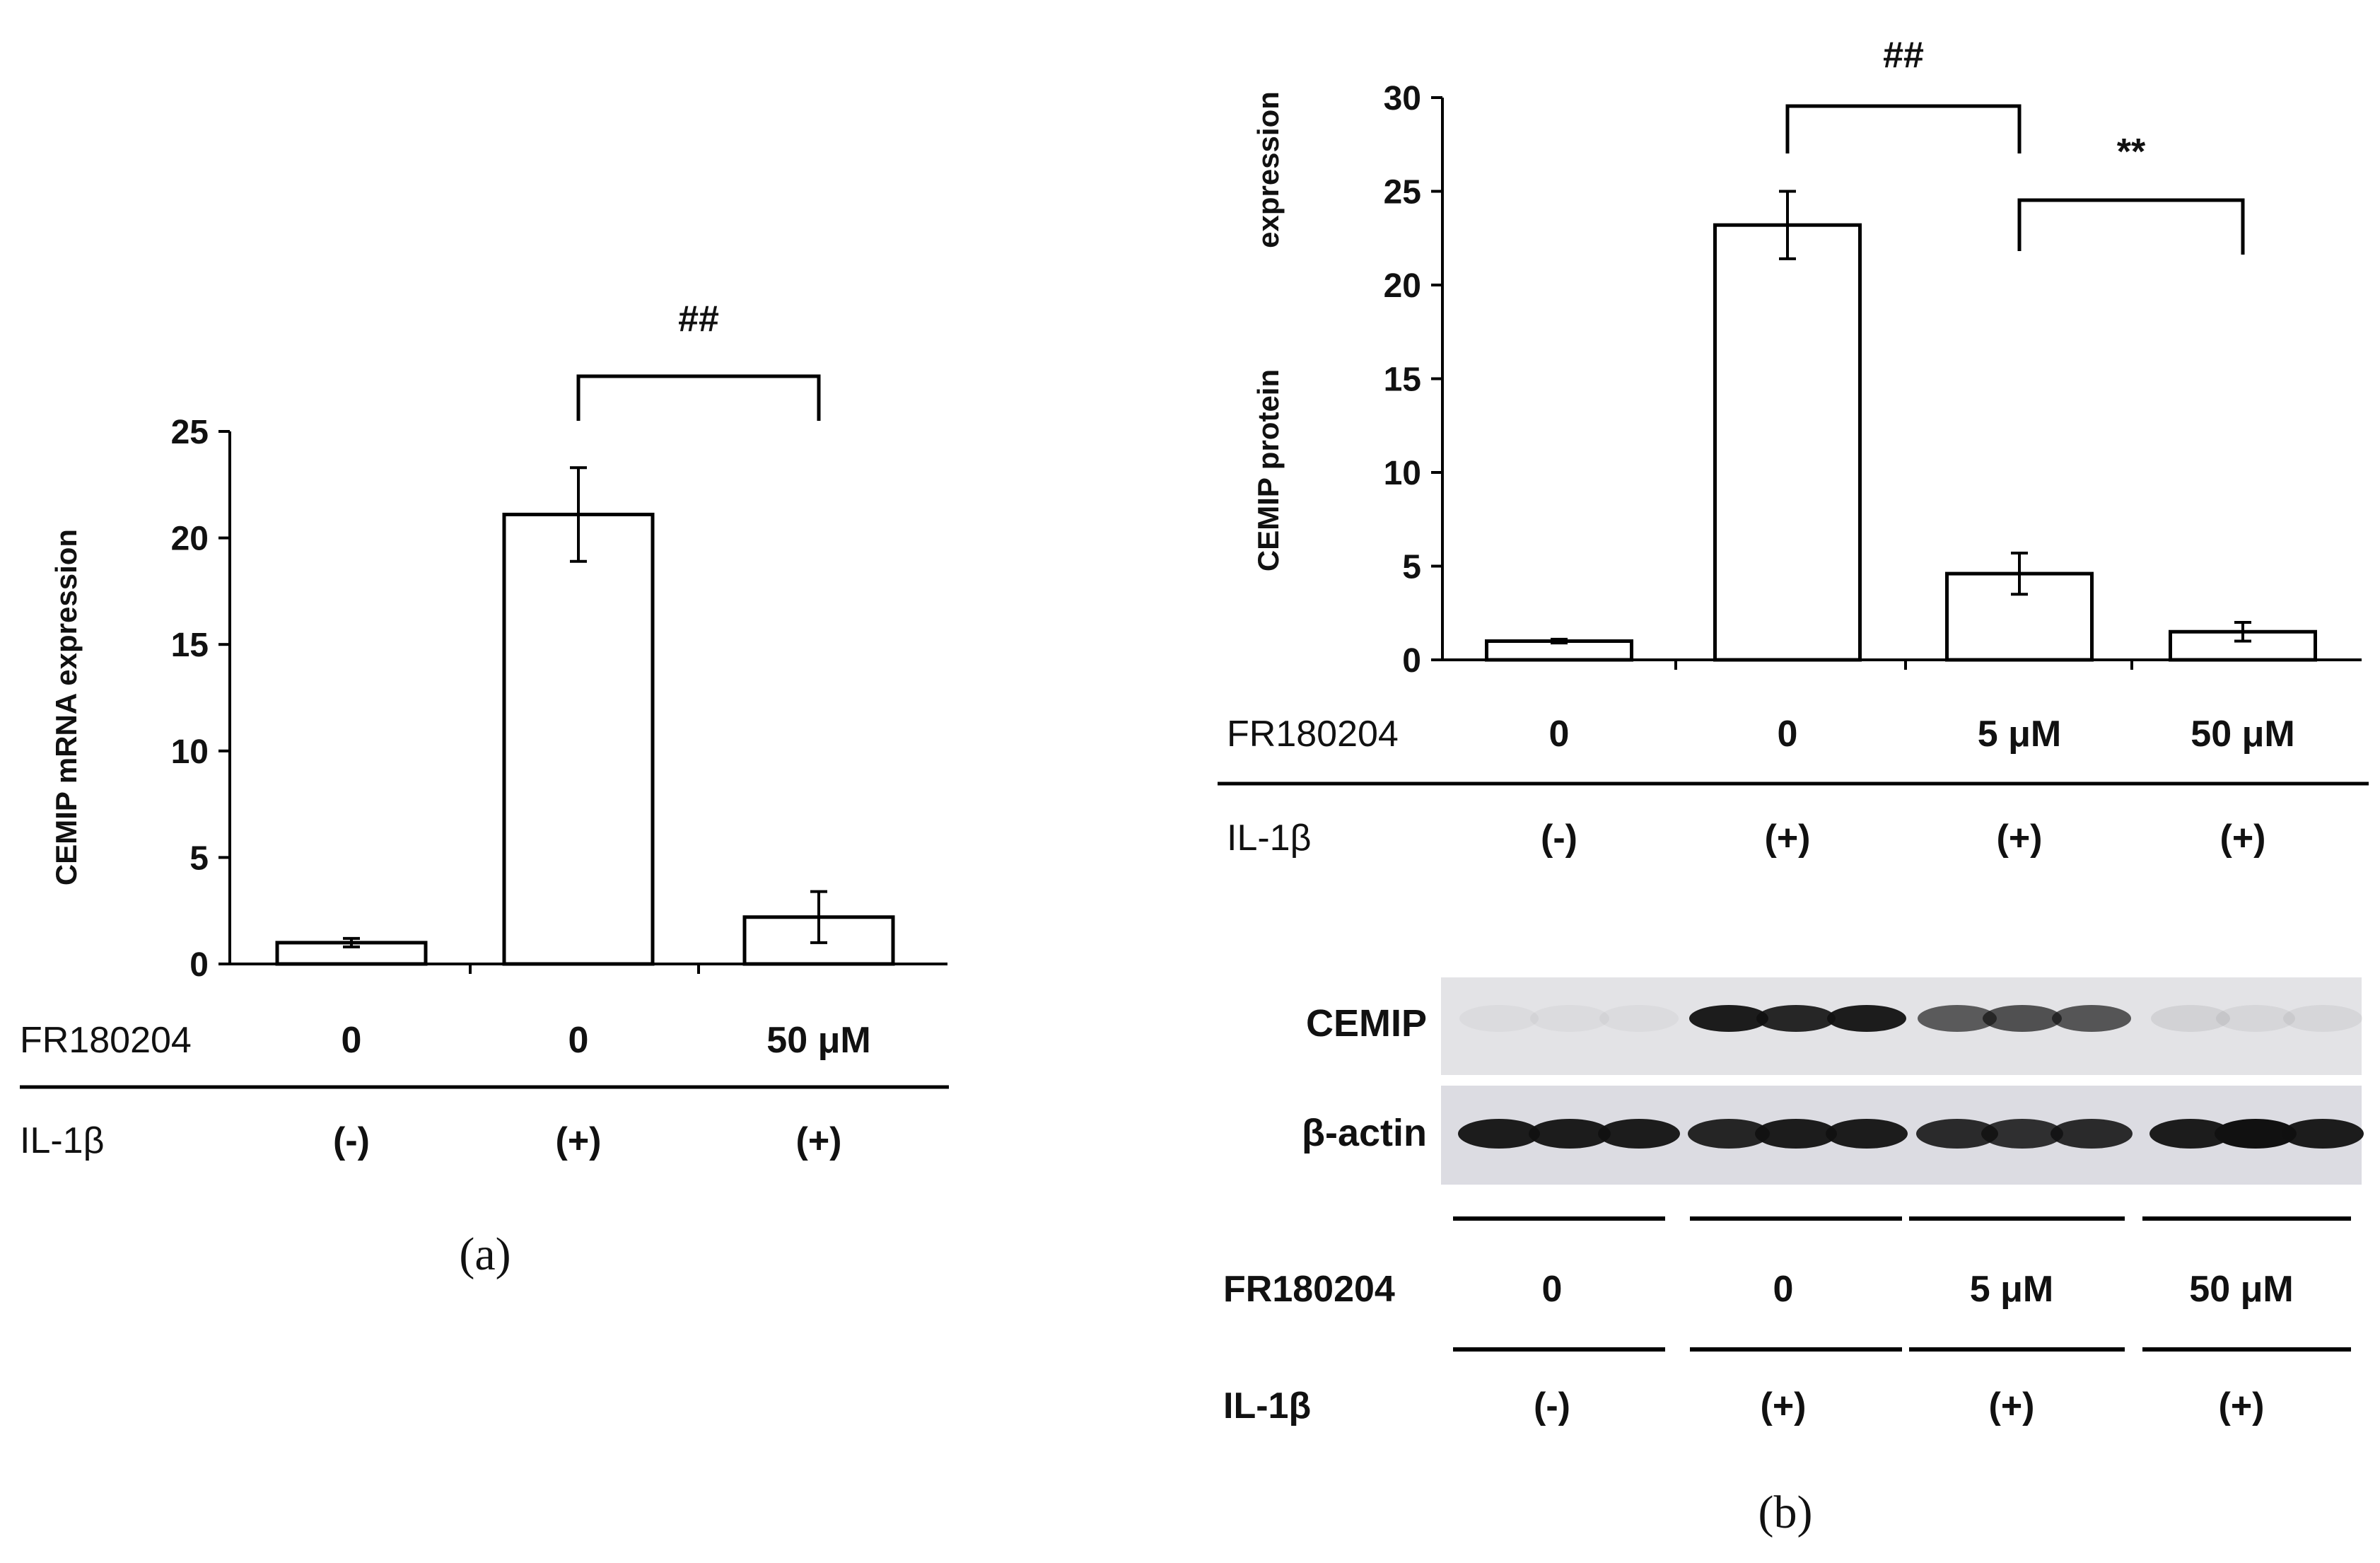 This screenshot has width=2380, height=1563. Describe the element at coordinates (201, 699) in the screenshot. I see `chart-a-yticks: 0 5 10 15 20 25` at that location.